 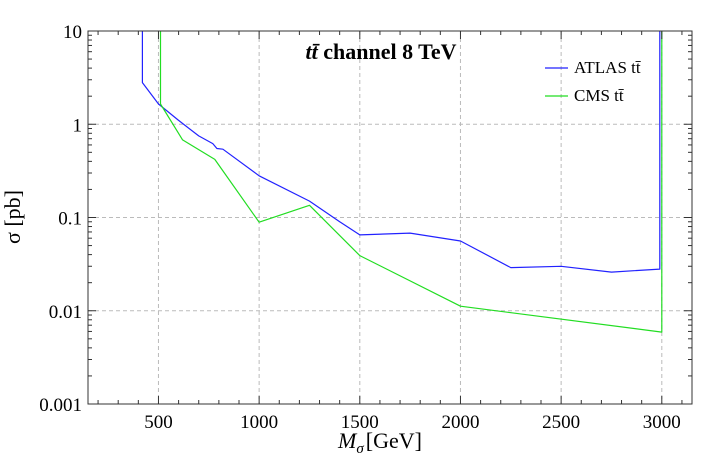 I want to click on x-tick-label: 1000, so click(x=259, y=422).